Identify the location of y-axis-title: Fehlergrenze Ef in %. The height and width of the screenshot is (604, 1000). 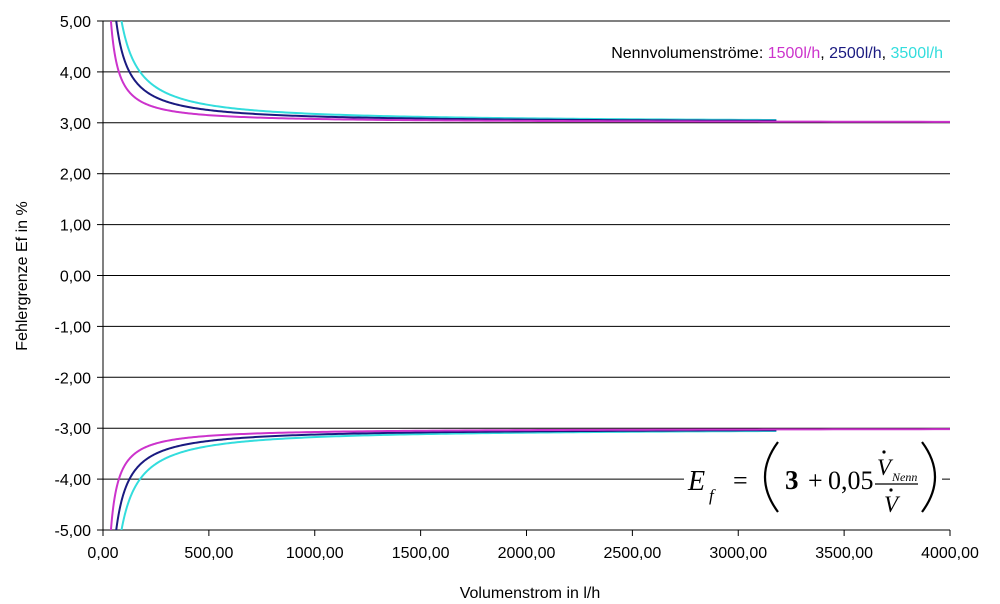
(22, 275).